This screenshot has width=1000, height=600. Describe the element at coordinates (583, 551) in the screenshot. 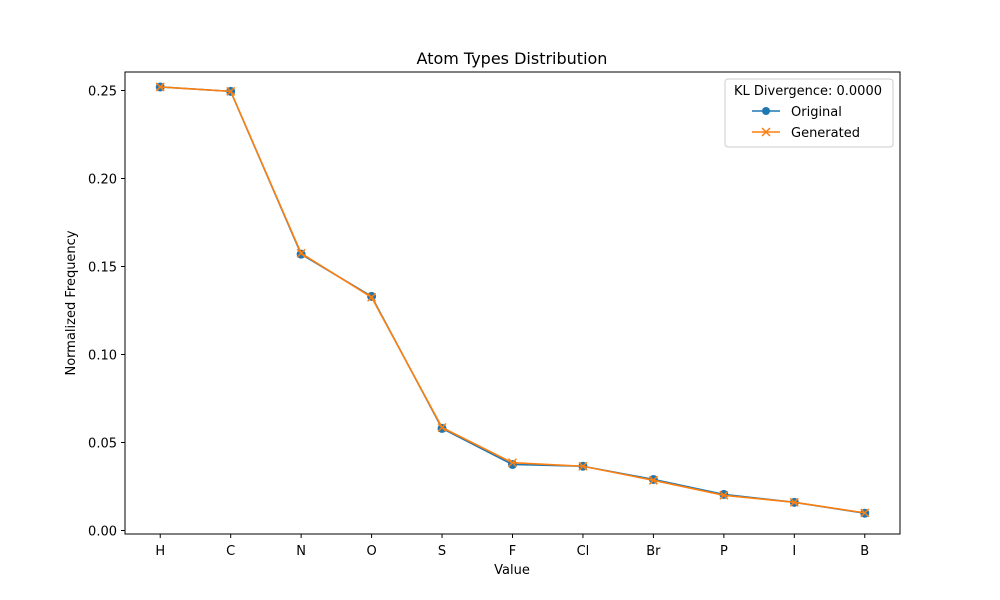

I see `x-tick-label: Cl` at that location.